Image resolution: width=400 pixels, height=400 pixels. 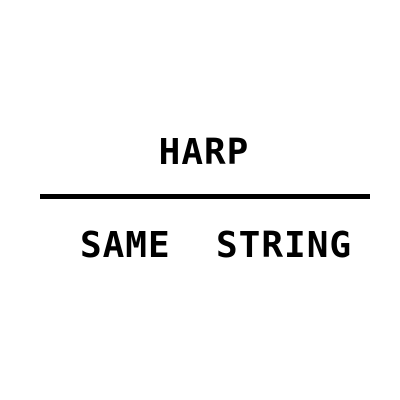 What do you see at coordinates (205, 196) in the screenshot?
I see `divider-line` at bounding box center [205, 196].